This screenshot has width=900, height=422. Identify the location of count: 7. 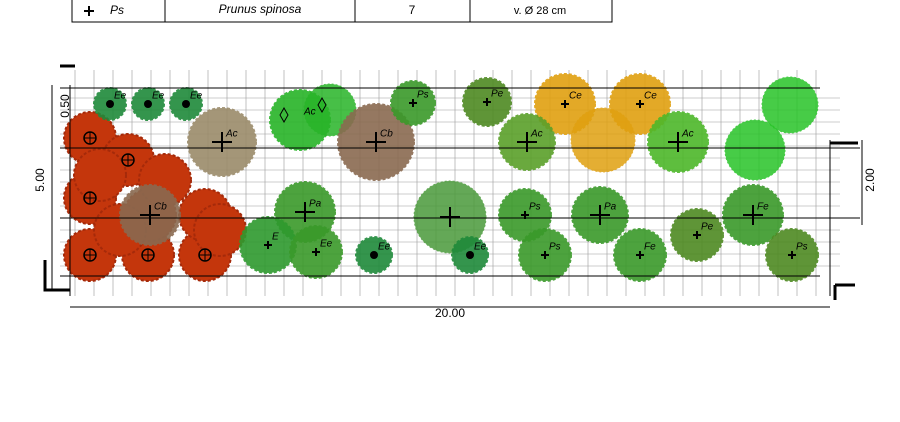
(412, 10).